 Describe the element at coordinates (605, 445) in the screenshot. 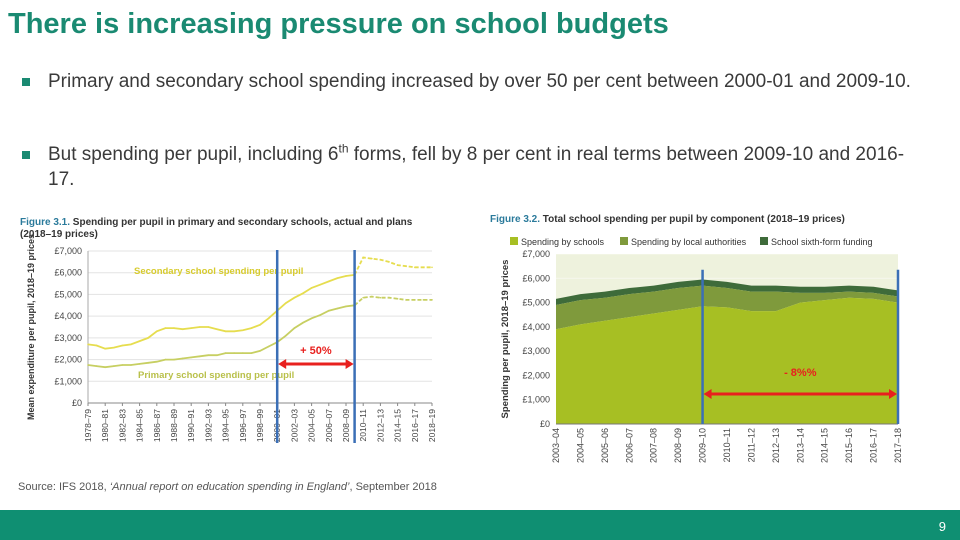

I see `x-tick-label: 2005–06` at that location.